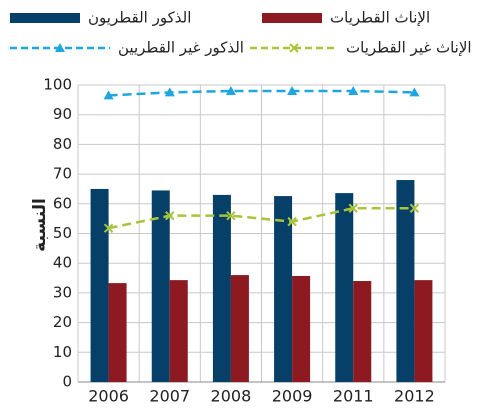  What do you see at coordinates (108, 396) in the screenshot?
I see `x-tick-label: 2006` at bounding box center [108, 396].